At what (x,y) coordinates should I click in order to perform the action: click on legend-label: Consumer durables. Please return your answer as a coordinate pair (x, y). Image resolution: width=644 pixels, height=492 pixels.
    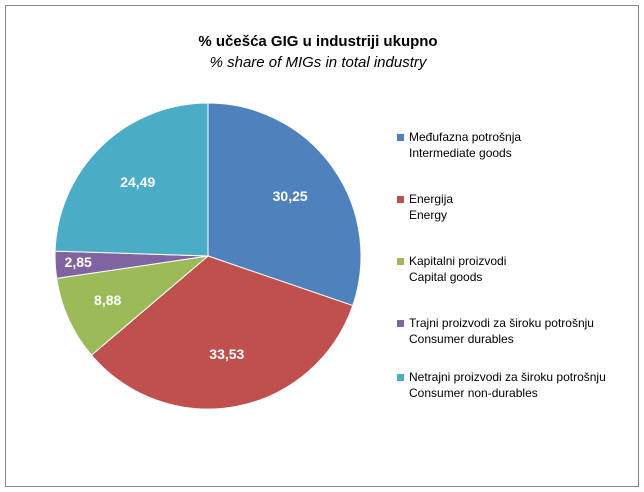
    Looking at the image, I should click on (461, 339).